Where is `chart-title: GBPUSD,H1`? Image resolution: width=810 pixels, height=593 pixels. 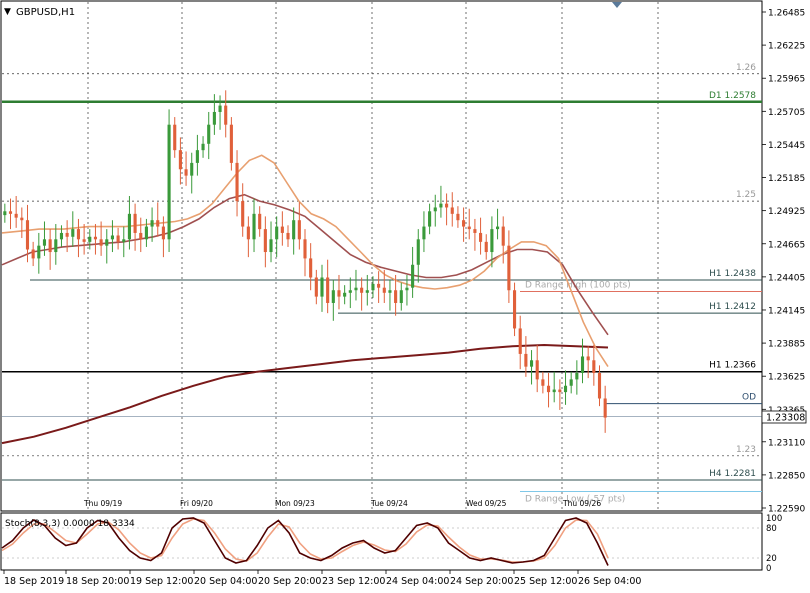
chart-title: GBPUSD,H1 is located at coordinates (45, 12).